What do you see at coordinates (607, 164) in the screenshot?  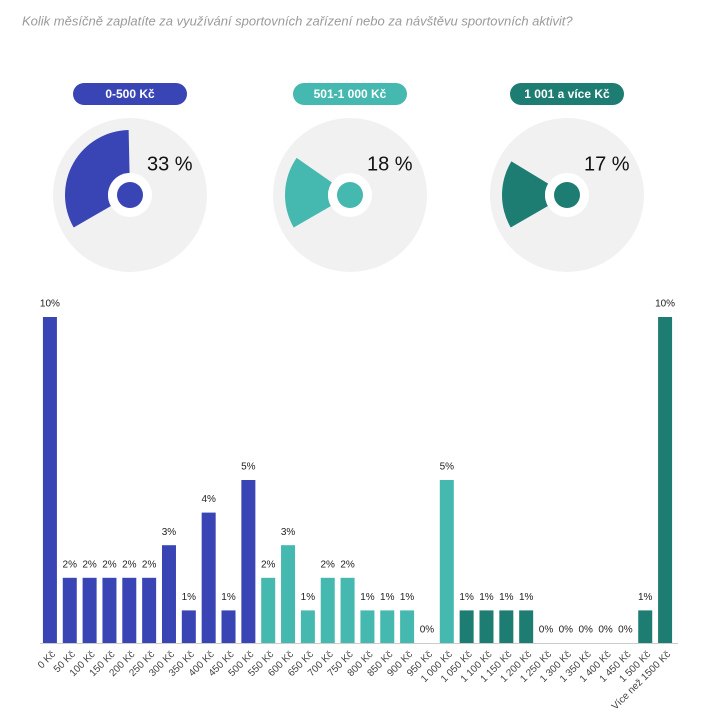 I see `gauge-value: 17 %` at bounding box center [607, 164].